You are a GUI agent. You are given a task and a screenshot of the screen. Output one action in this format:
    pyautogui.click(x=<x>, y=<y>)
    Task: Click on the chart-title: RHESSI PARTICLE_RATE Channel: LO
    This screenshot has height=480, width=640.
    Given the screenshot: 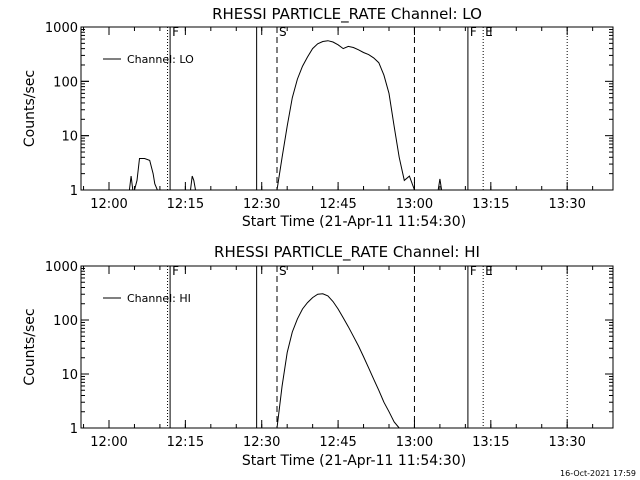 What is the action you would take?
    pyautogui.click(x=347, y=14)
    